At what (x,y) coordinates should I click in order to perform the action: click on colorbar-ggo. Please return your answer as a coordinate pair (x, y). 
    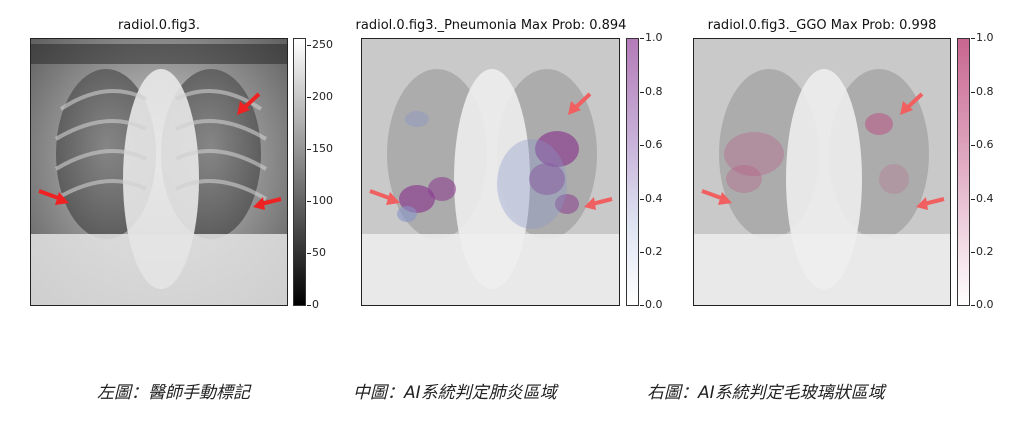
    Looking at the image, I should click on (963, 172).